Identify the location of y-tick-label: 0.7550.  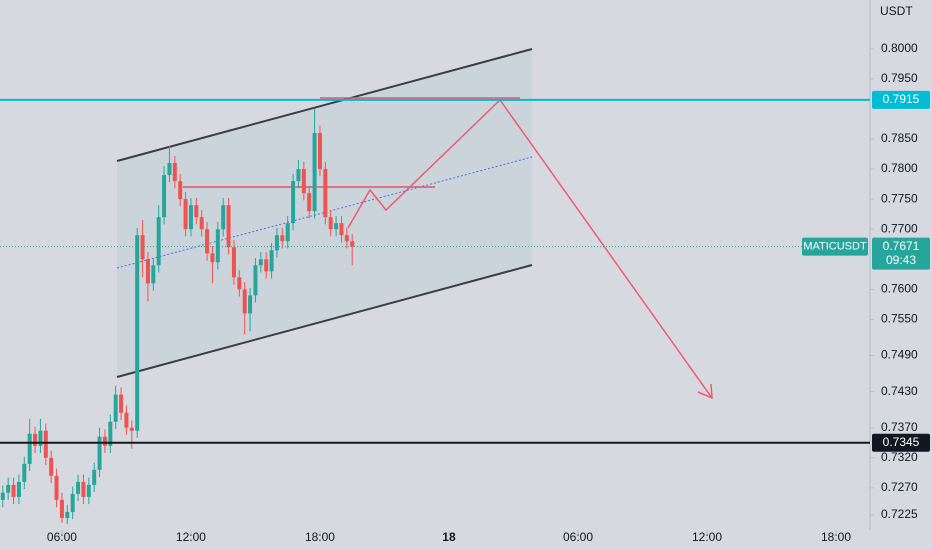
(899, 319).